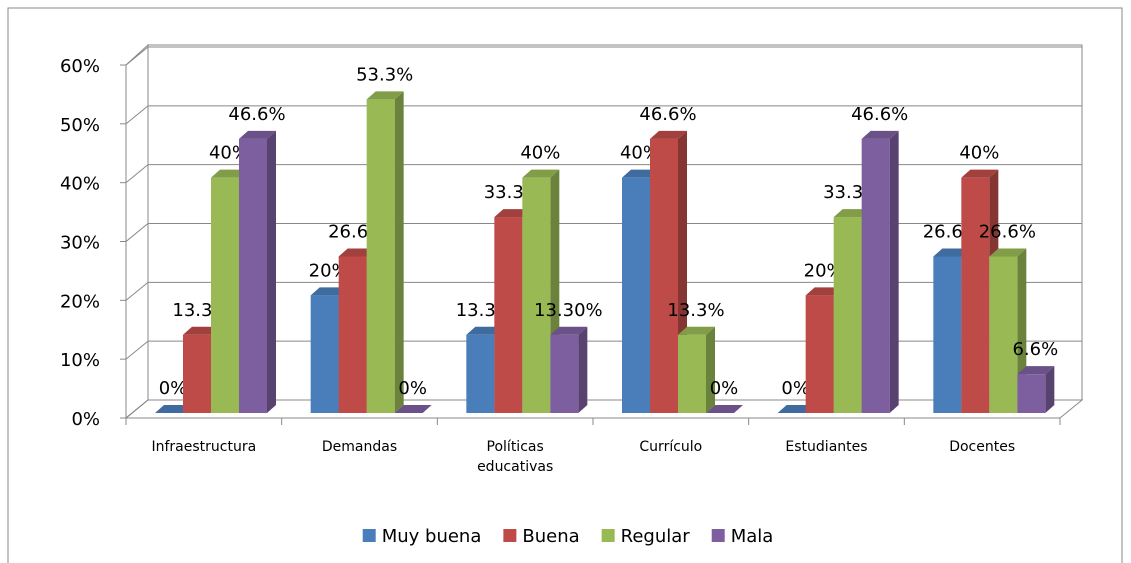  Describe the element at coordinates (80, 243) in the screenshot. I see `y-tick-label: 30%` at that location.